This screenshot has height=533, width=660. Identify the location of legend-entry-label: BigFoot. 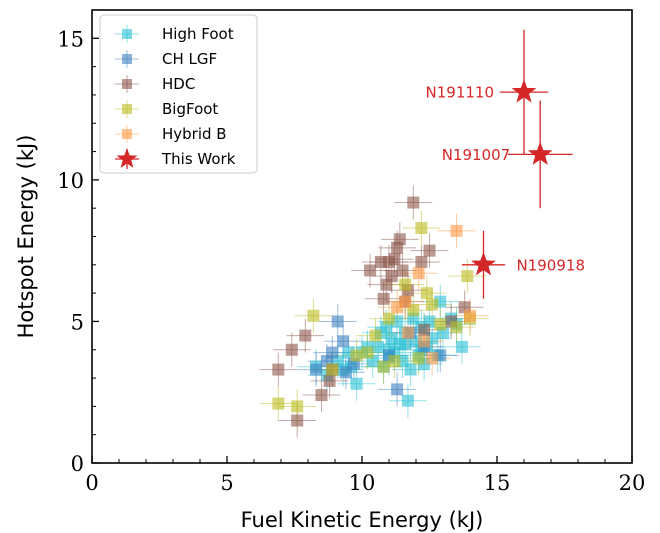
(190, 109).